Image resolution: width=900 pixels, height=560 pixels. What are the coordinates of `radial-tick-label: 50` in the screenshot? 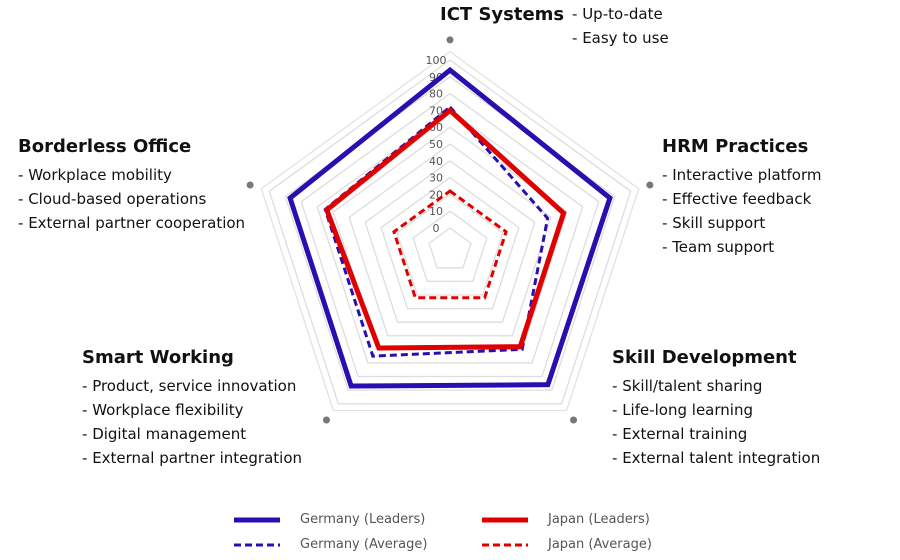 It's located at (436, 144).